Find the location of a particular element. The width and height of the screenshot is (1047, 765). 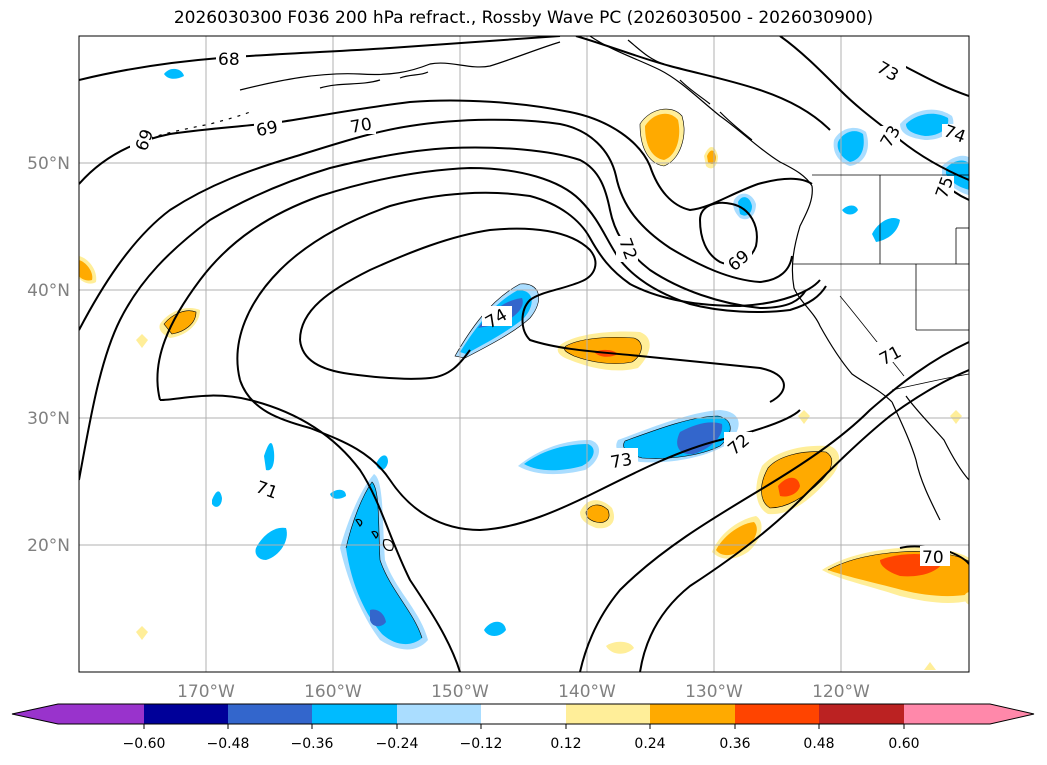

colorbar-extend-low is located at coordinates (35, 714).